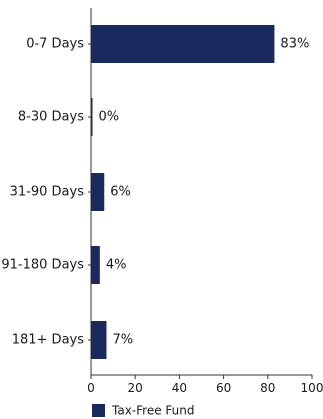  I want to click on x-tick-label-20: 20, so click(135, 388).